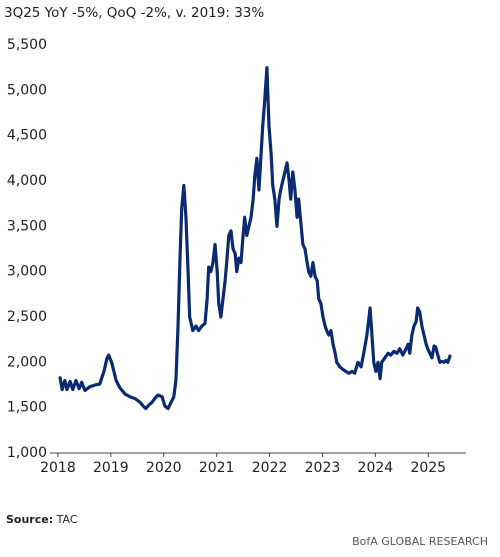 The image size is (500, 557). I want to click on source-text: TAC, so click(67, 519).